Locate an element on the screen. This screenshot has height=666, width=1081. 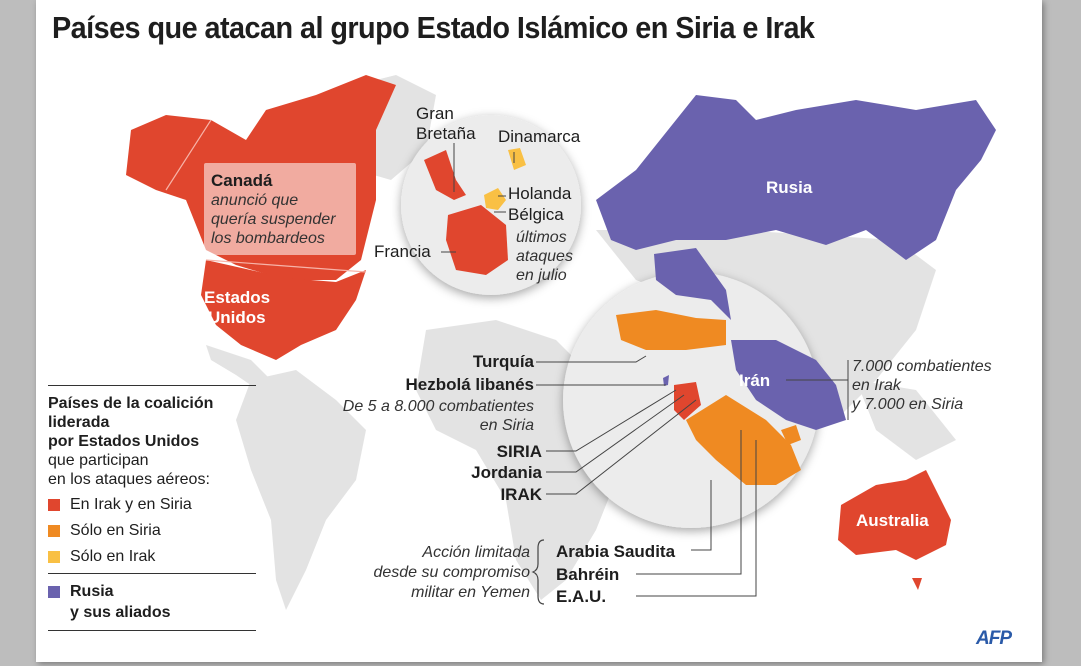
legend-item-syria-only: Sólo en Siria is located at coordinates (152, 530).